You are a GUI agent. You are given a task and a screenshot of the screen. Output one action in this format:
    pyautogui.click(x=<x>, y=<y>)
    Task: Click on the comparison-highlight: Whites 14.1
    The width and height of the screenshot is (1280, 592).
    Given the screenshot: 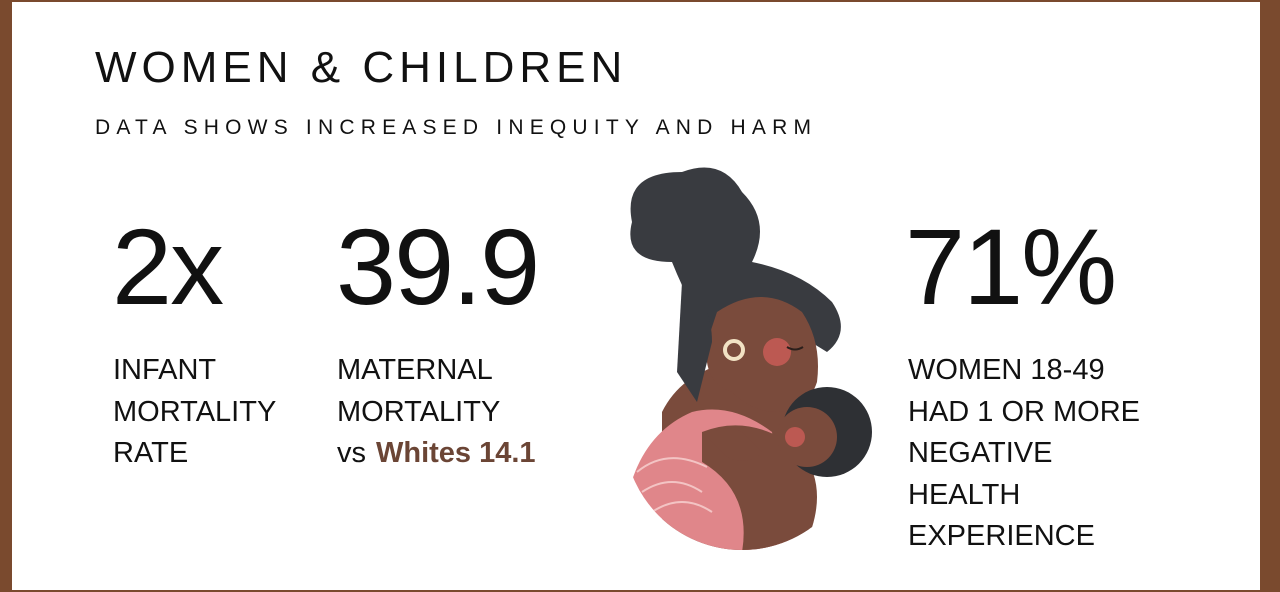 What is the action you would take?
    pyautogui.click(x=456, y=453)
    